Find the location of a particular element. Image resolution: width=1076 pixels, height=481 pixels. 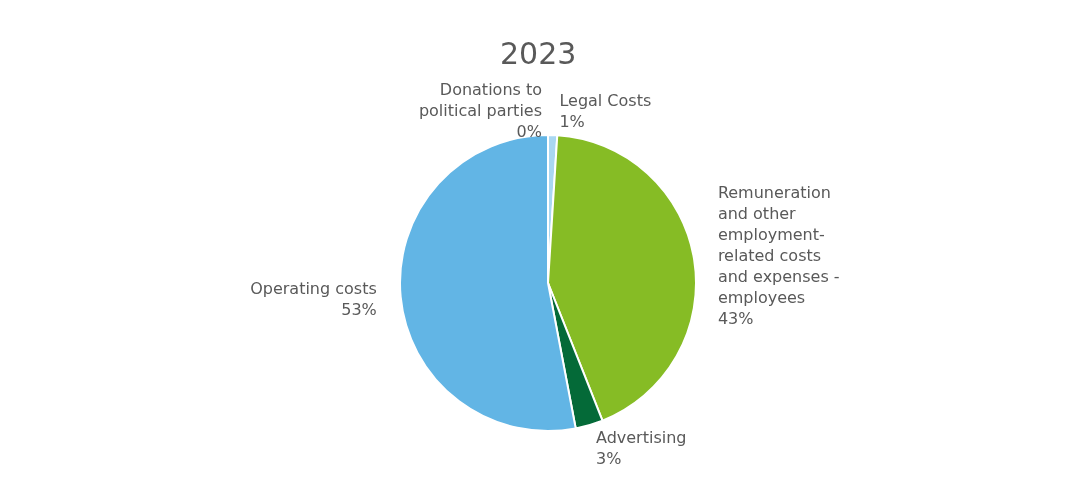

slice-label: Remuneration and other employment-related costs and expenses - employees is located at coordinates (778, 245).